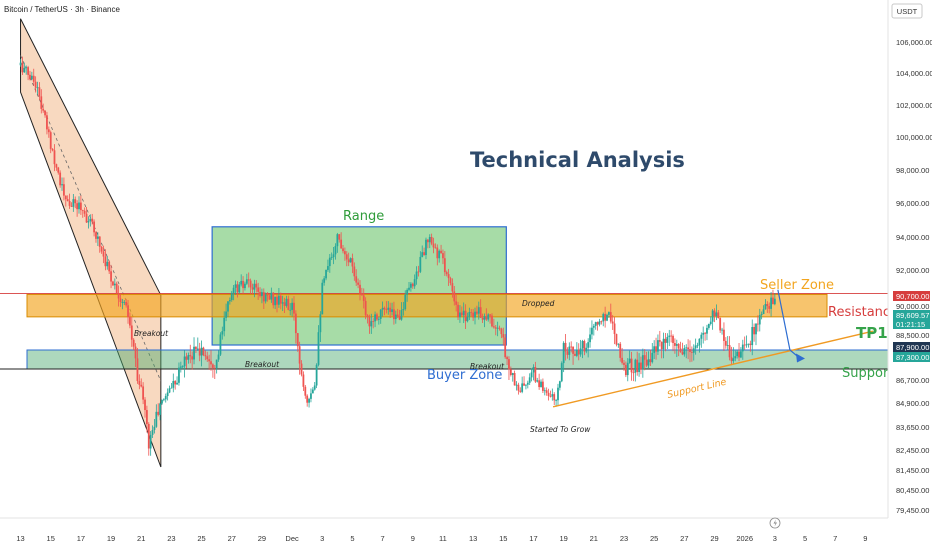 The height and width of the screenshot is (550, 932). I want to click on y-tick-label-6: 94,000.00, so click(912, 237).